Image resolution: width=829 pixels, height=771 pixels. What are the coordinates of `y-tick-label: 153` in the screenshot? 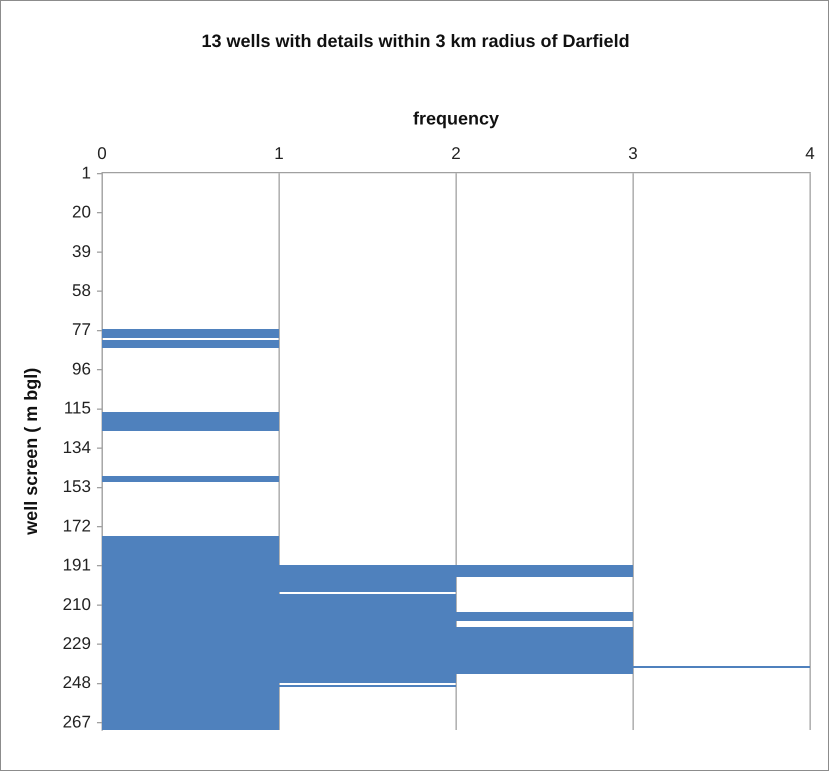 It's located at (76, 486).